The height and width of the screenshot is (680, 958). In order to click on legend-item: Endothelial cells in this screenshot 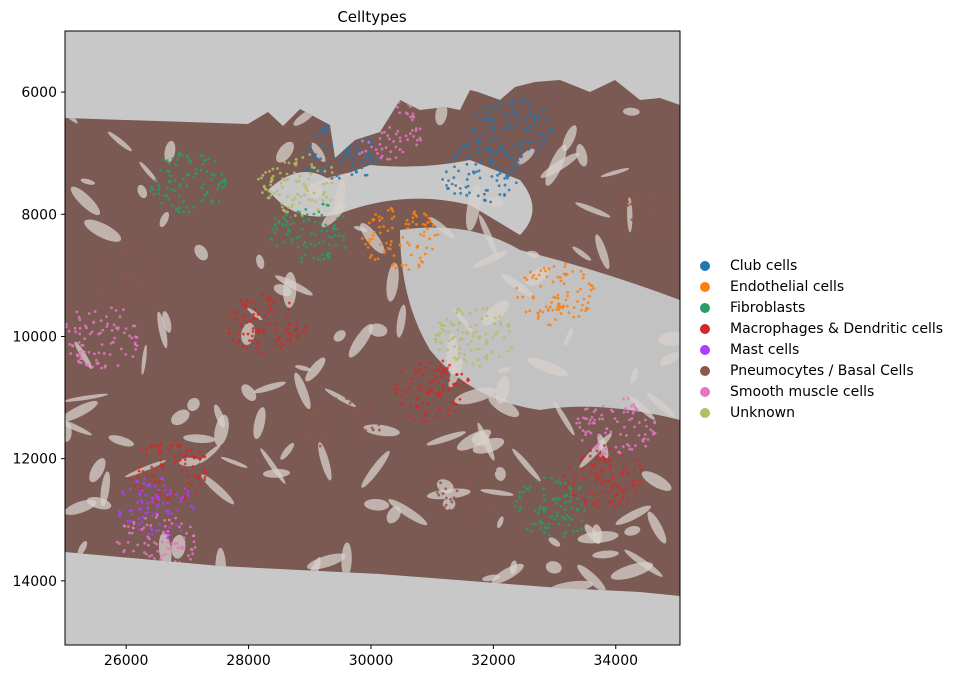, I will do `click(821, 286)`.